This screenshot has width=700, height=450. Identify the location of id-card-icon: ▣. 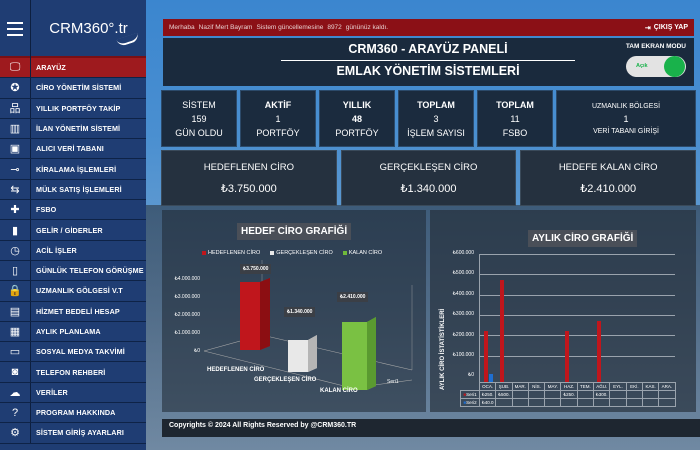
(15, 149).